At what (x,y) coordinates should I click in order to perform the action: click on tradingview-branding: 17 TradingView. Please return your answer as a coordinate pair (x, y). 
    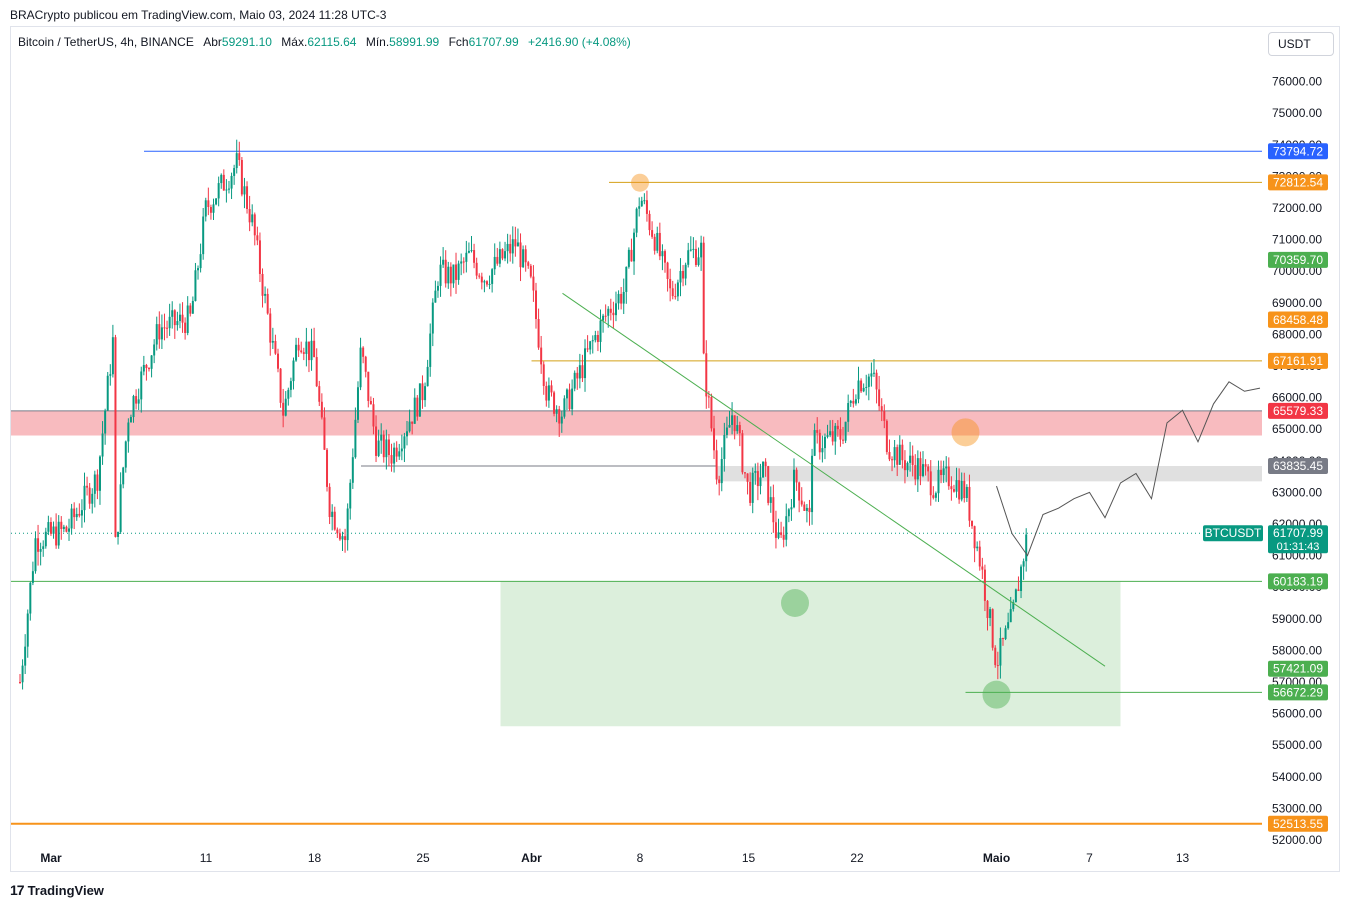
    Looking at the image, I should click on (57, 890).